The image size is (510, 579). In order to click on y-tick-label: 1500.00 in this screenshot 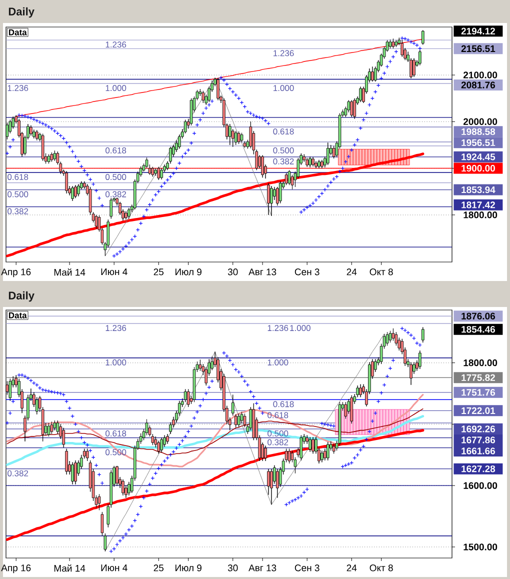, I will do `click(481, 547)`.